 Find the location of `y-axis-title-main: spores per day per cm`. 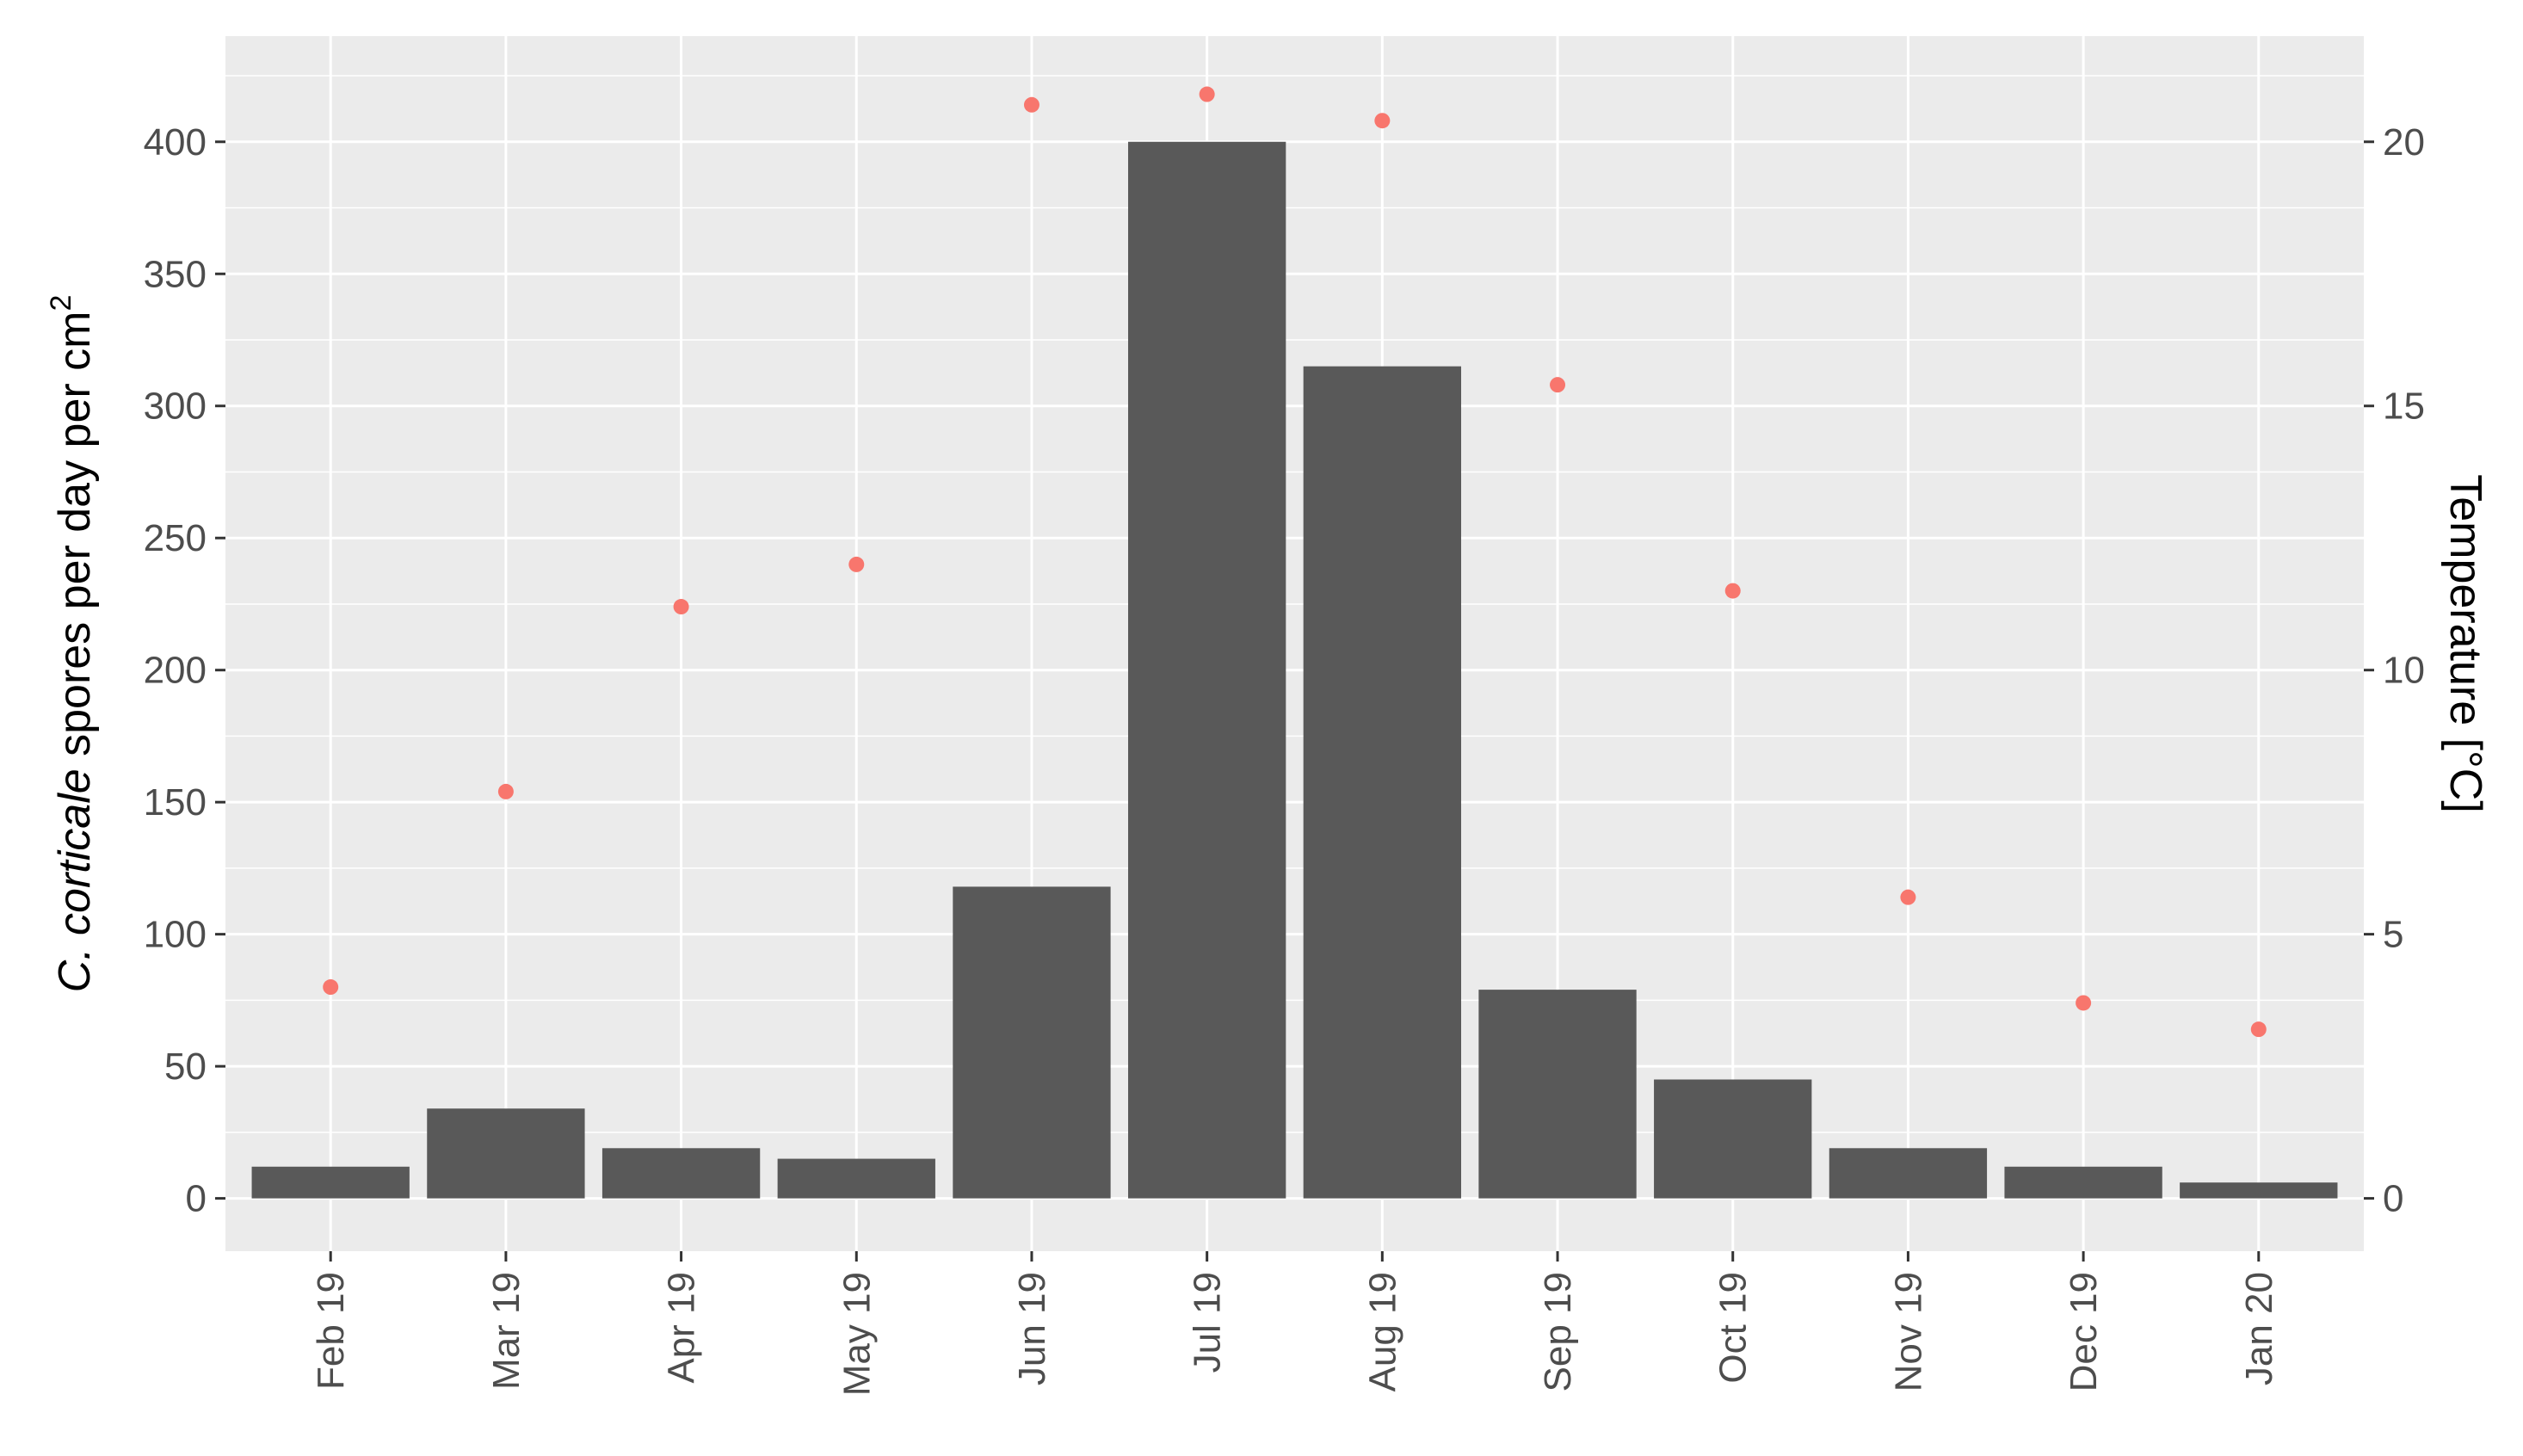

y-axis-title-main: spores per day per cm is located at coordinates (75, 540).